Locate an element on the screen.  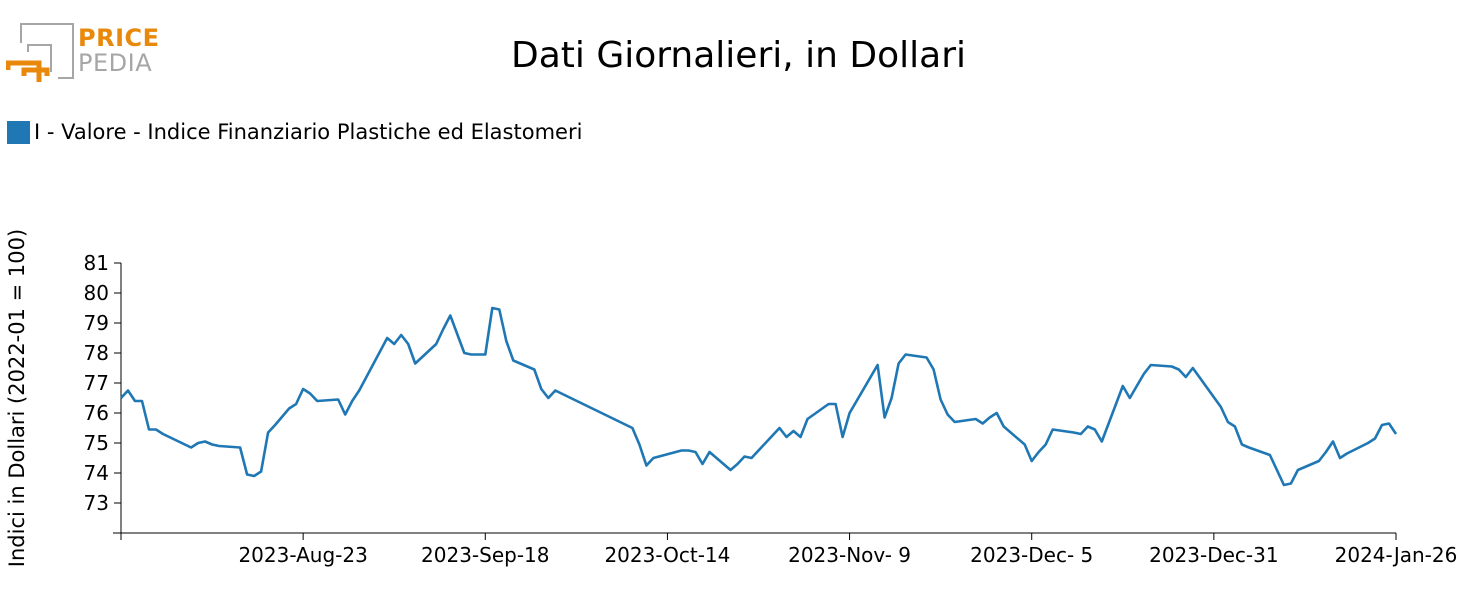
chart-title: Dati Giornalieri, in Dollari is located at coordinates (738, 55).